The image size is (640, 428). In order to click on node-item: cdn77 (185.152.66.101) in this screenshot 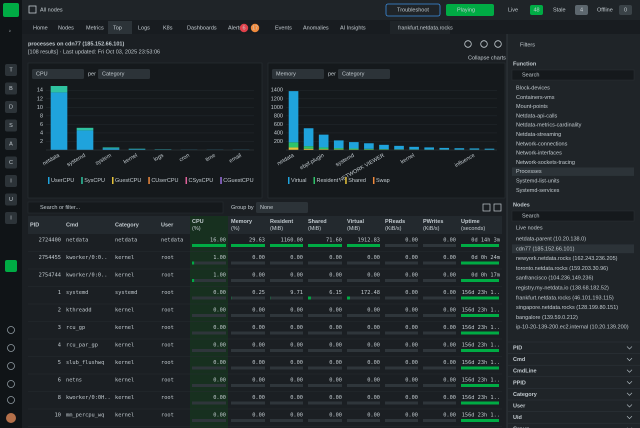, I will do `click(545, 249)`.